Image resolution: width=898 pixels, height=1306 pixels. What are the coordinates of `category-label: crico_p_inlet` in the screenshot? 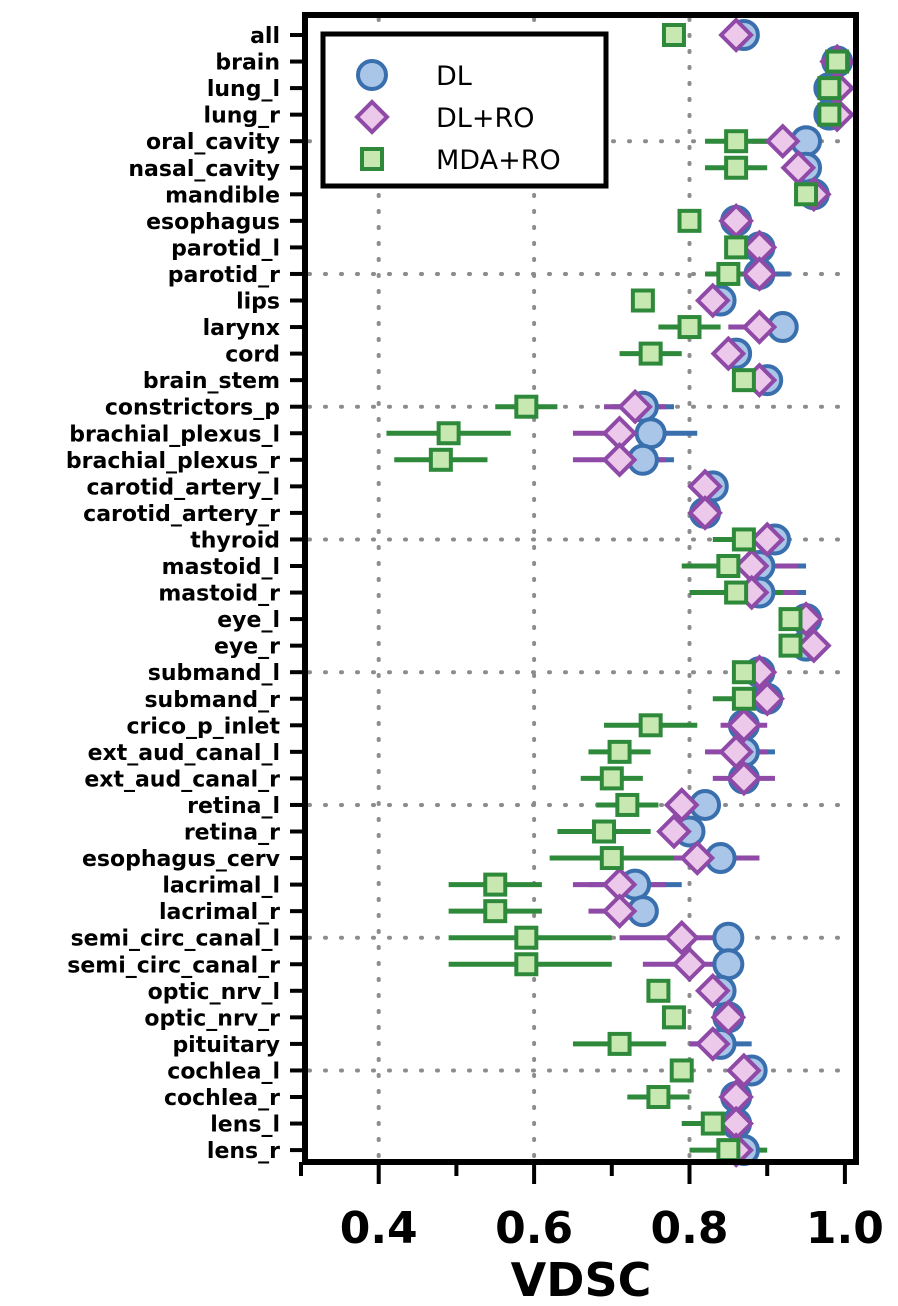 It's located at (203, 726).